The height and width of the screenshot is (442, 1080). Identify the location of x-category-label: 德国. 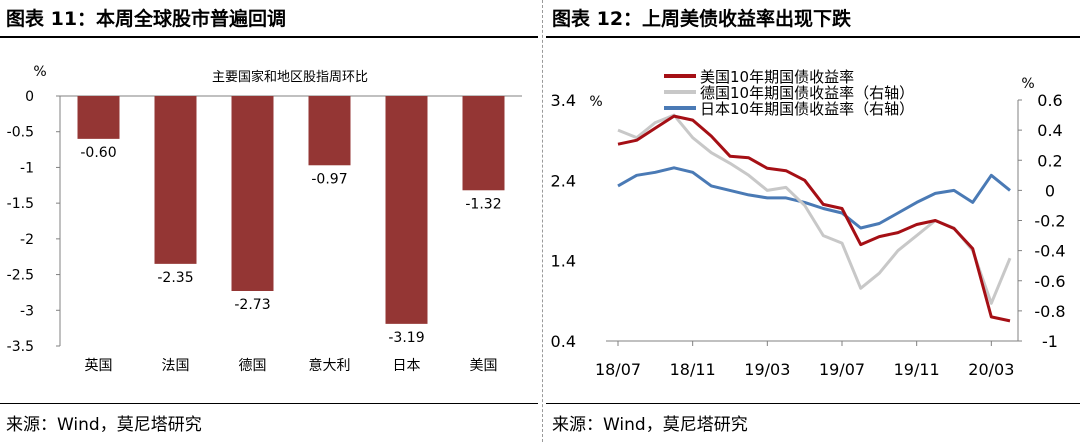
(253, 366).